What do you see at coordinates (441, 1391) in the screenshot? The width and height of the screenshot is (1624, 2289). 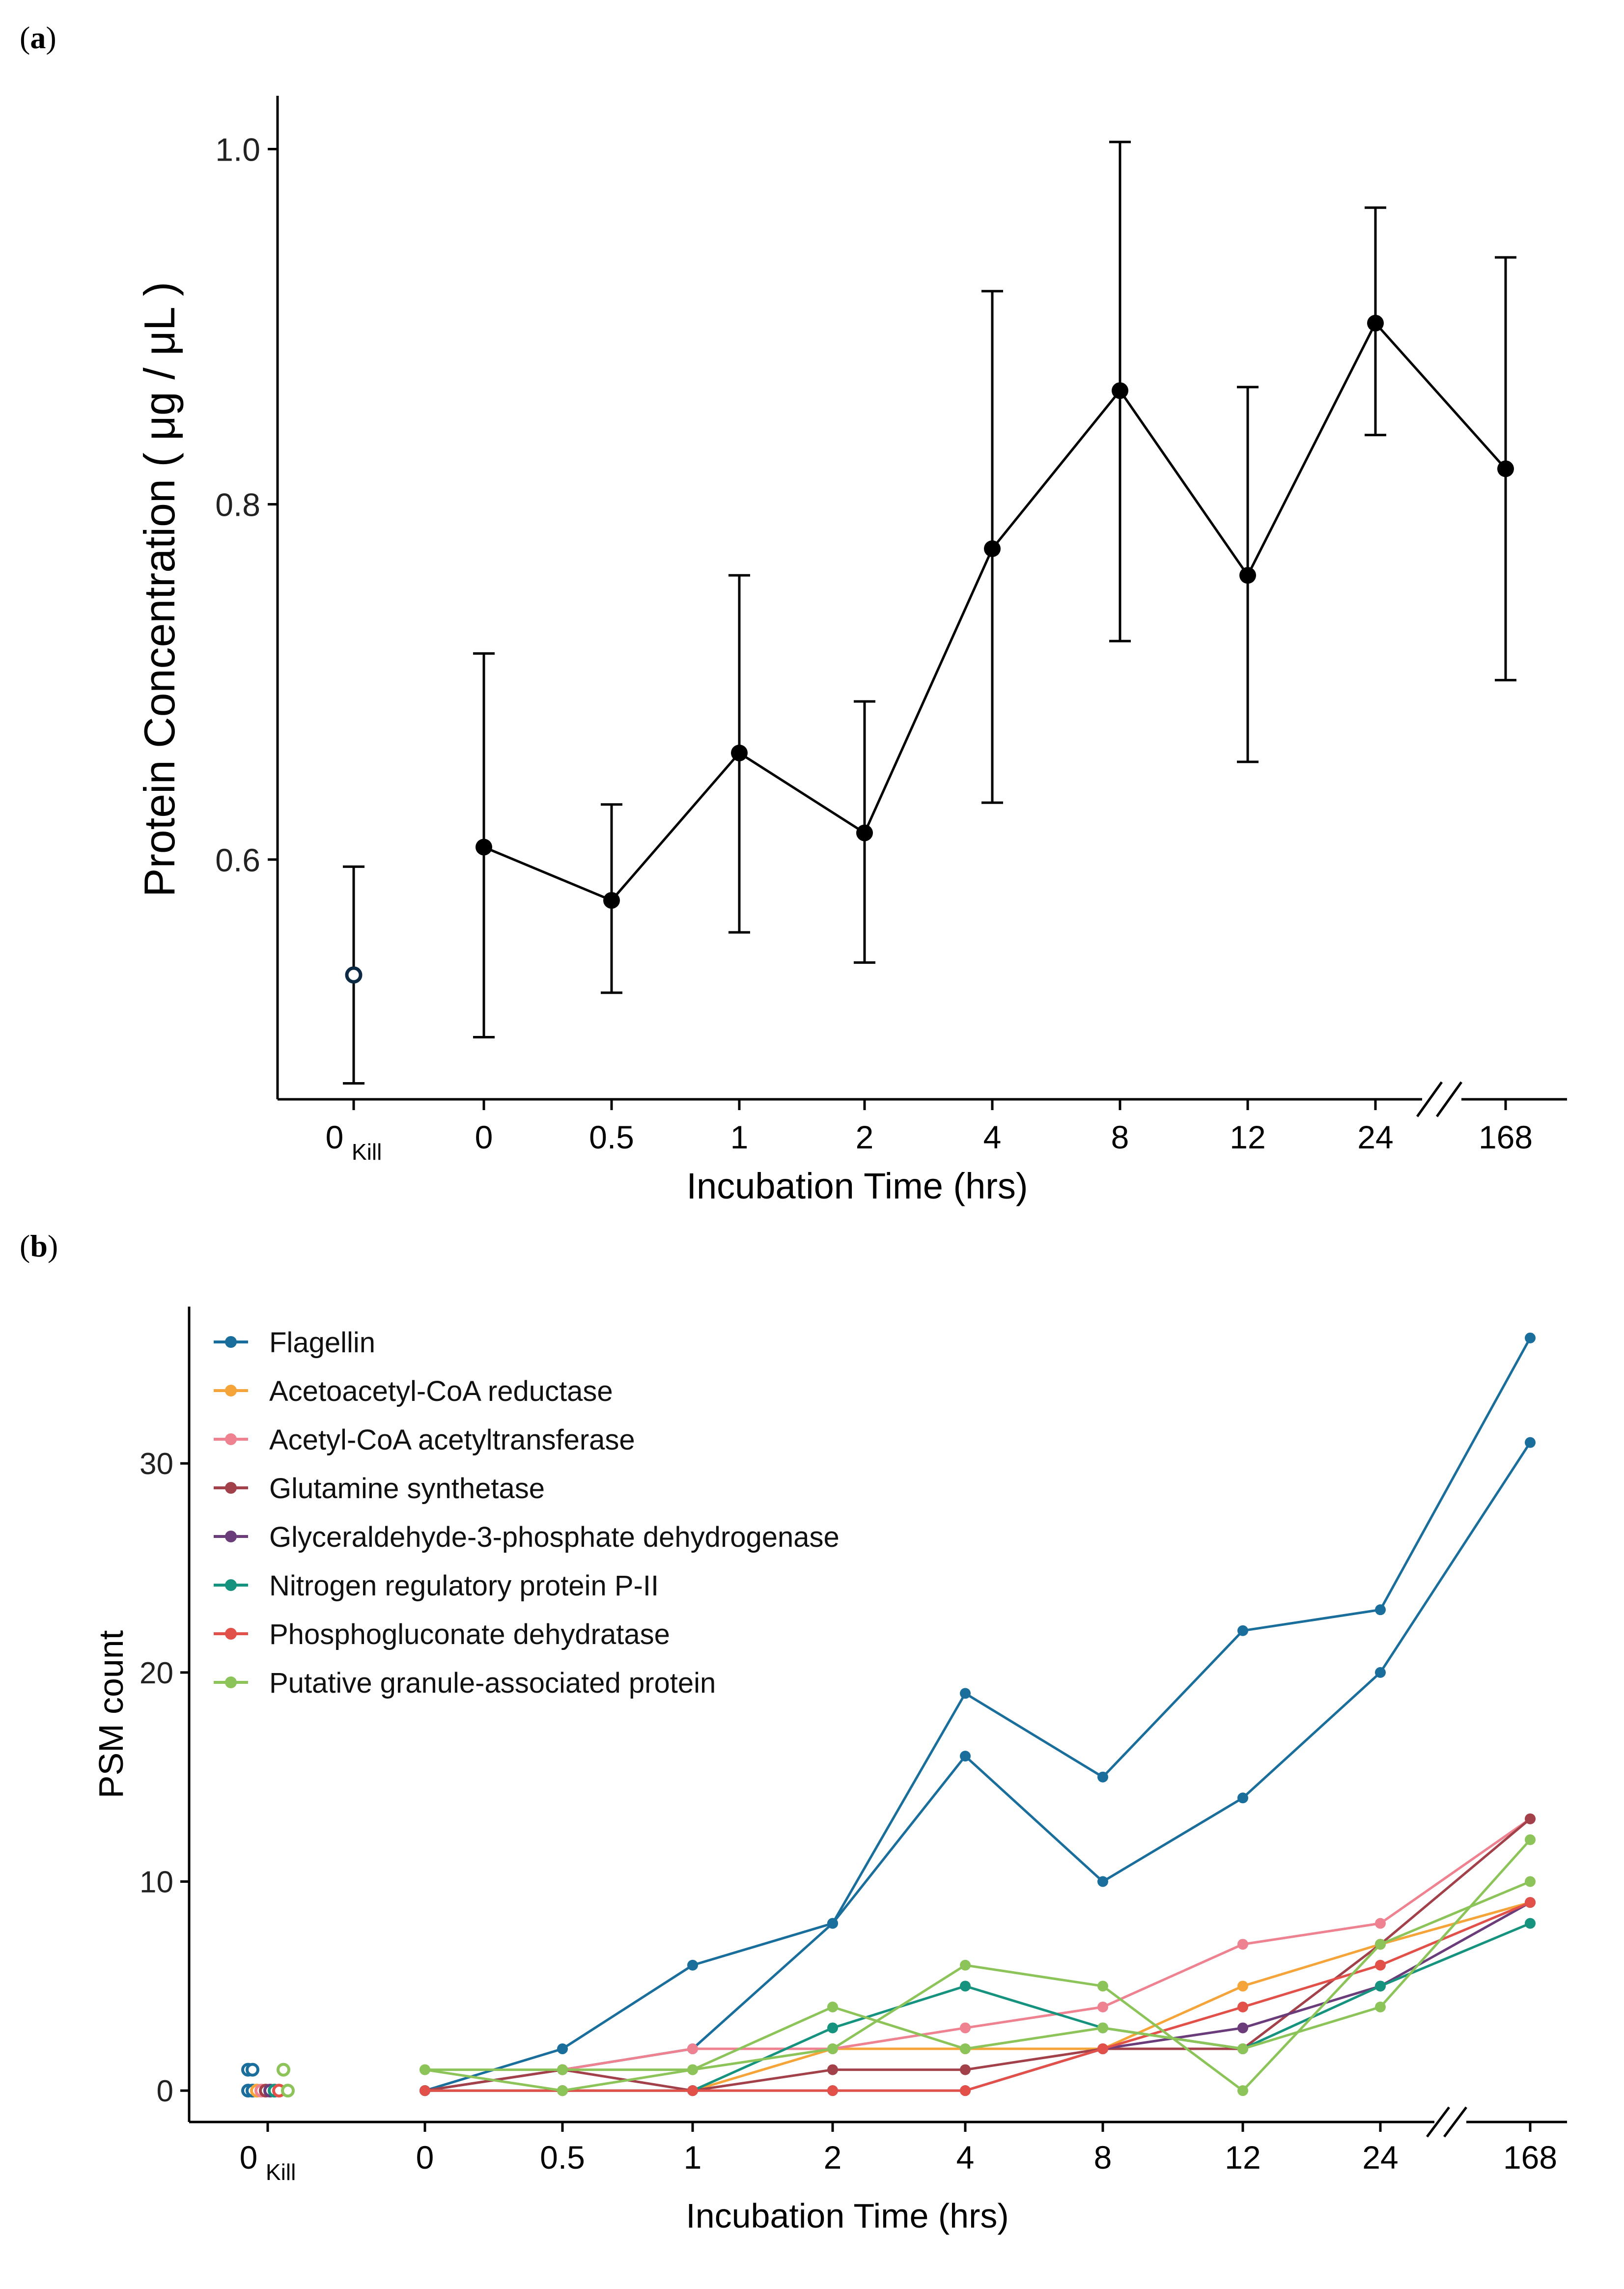 I see `legend-entry: Acetoacetyl-CoA reductase` at bounding box center [441, 1391].